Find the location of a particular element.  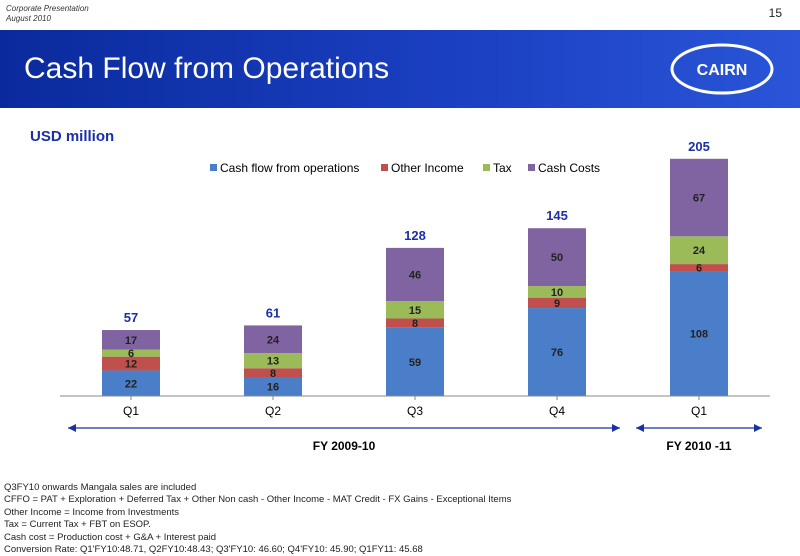

bar-value-label: 16 is located at coordinates (273, 388).